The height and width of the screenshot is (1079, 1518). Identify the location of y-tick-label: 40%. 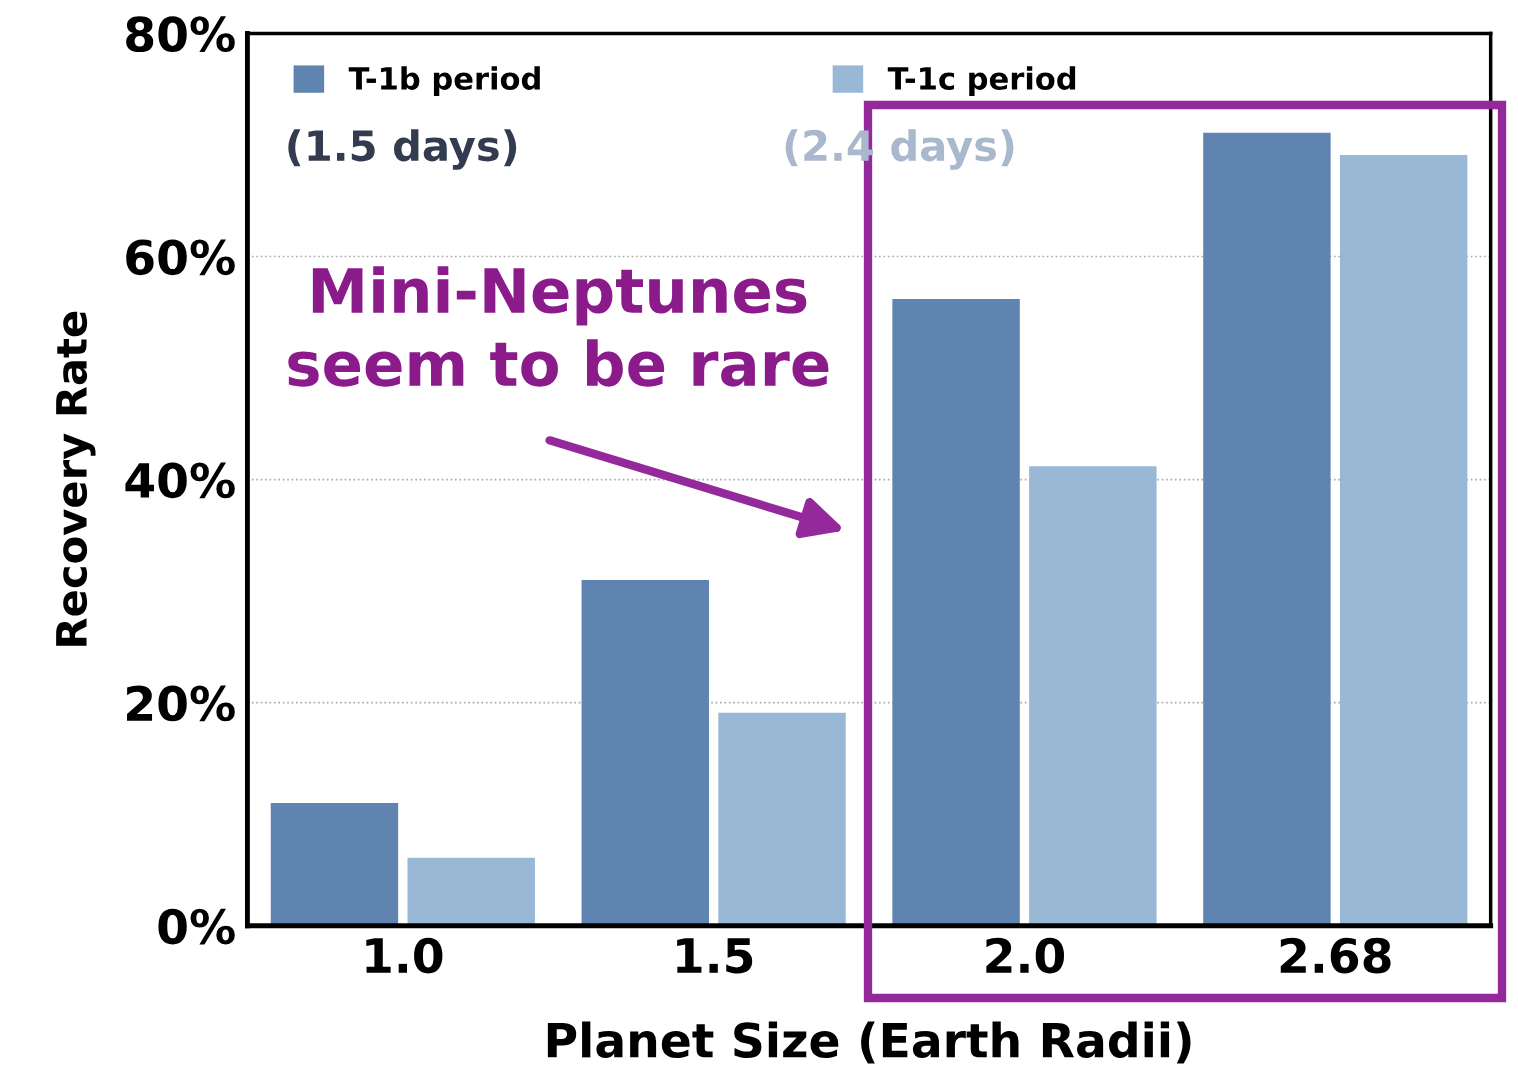
(180, 480).